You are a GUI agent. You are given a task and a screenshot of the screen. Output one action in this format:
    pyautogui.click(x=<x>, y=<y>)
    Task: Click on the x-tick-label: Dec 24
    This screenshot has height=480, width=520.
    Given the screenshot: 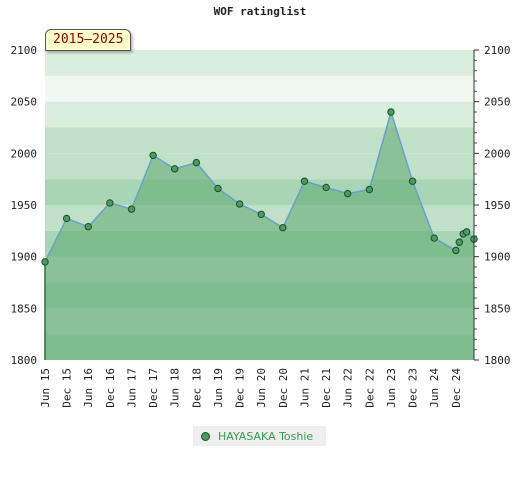 What is the action you would take?
    pyautogui.click(x=456, y=388)
    